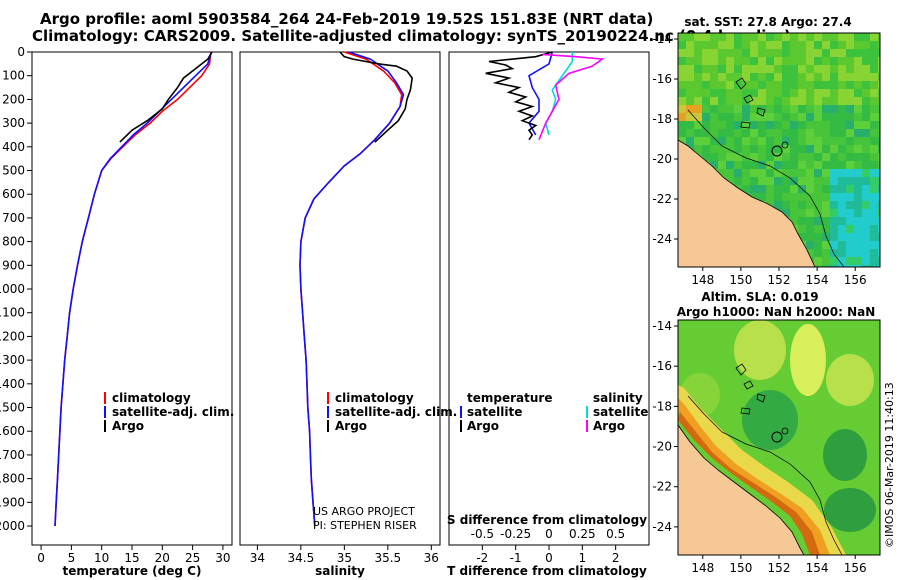 This screenshot has width=900, height=580. What do you see at coordinates (855, 280) in the screenshot?
I see `map-lon-label: 156` at bounding box center [855, 280].